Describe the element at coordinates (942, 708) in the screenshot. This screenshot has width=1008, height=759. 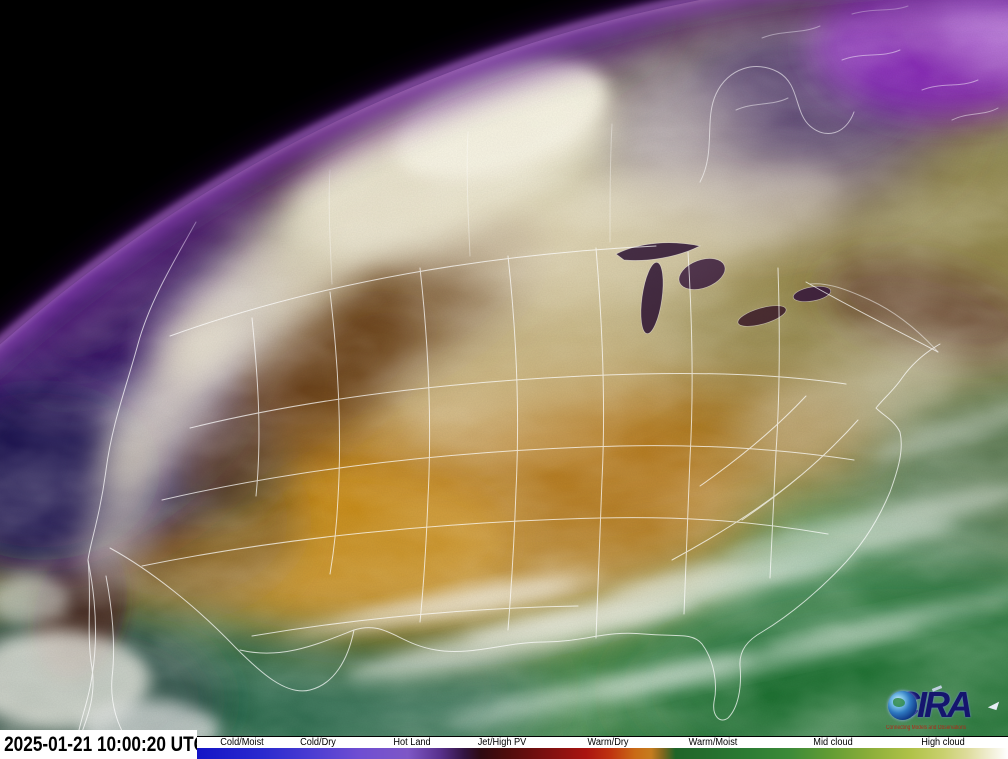
I see `cira-logo: CIRA Connecting Models and Observations` at that location.